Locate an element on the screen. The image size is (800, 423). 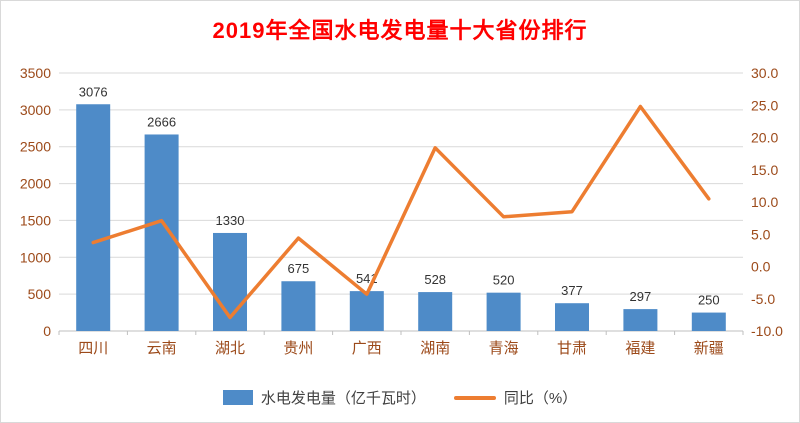
line-series-swatch-icon is located at coordinates (474, 397).